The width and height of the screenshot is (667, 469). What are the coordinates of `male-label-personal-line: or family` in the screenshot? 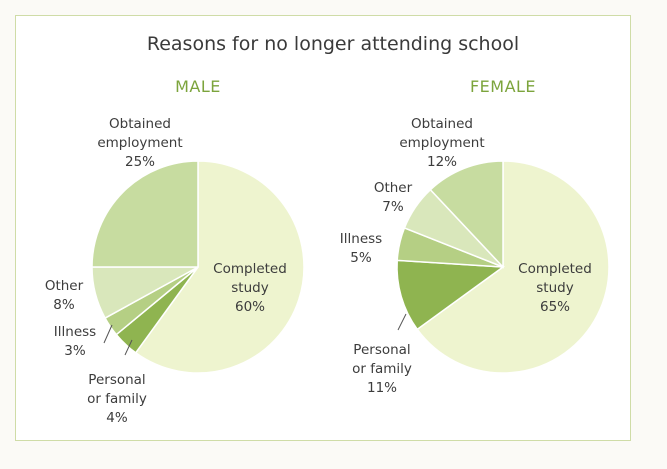 It's located at (117, 399).